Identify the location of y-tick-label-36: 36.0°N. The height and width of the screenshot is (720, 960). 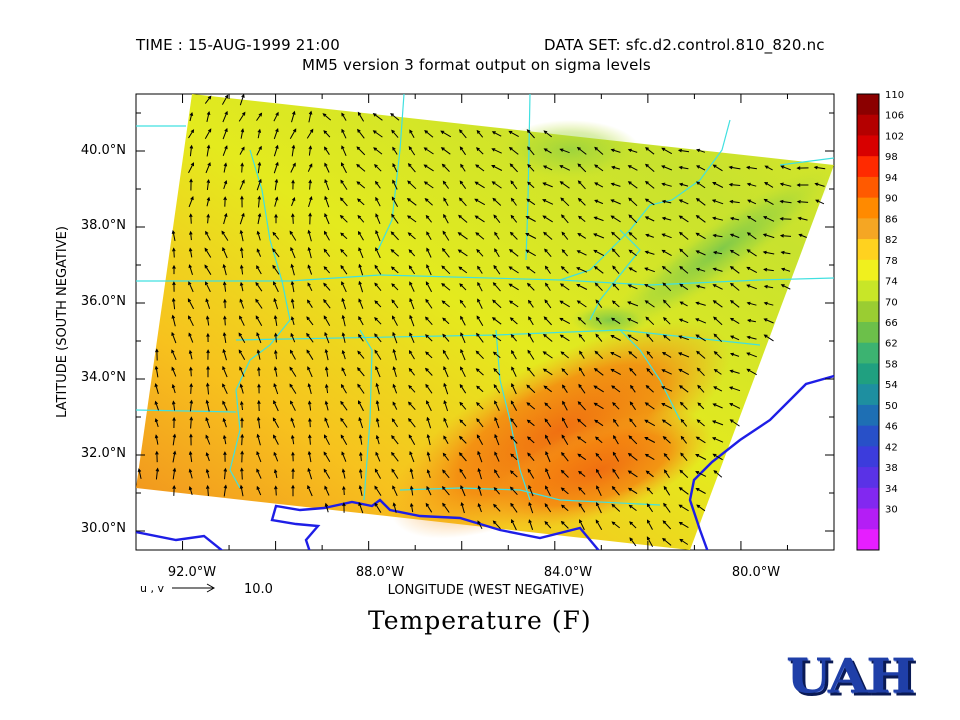
(103, 301).